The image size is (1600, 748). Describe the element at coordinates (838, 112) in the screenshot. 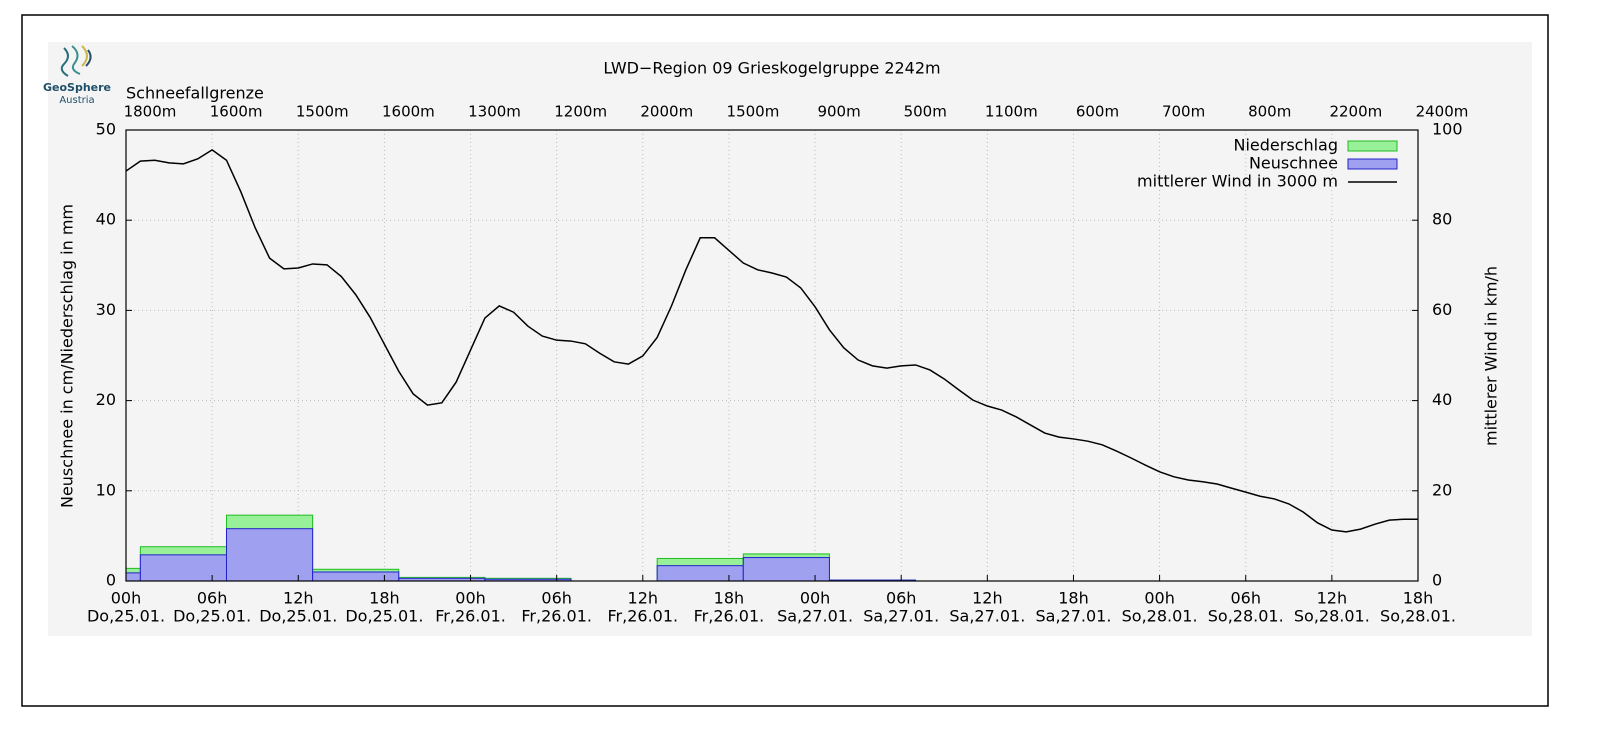

I see `top-axis-label: 900m` at that location.